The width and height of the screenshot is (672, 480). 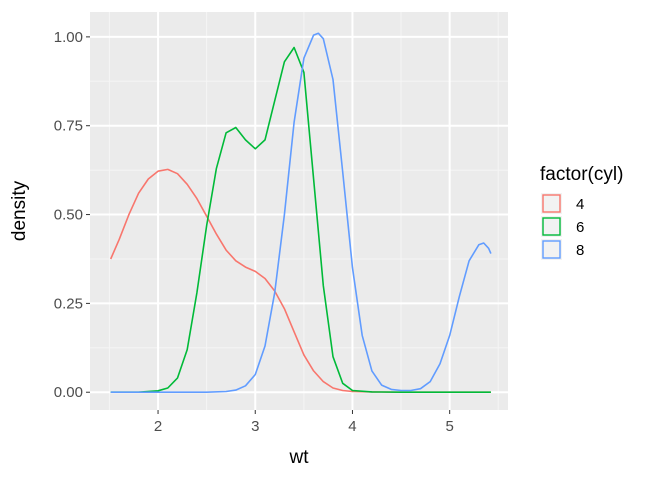 I want to click on x-tick-label: 3, so click(x=255, y=426).